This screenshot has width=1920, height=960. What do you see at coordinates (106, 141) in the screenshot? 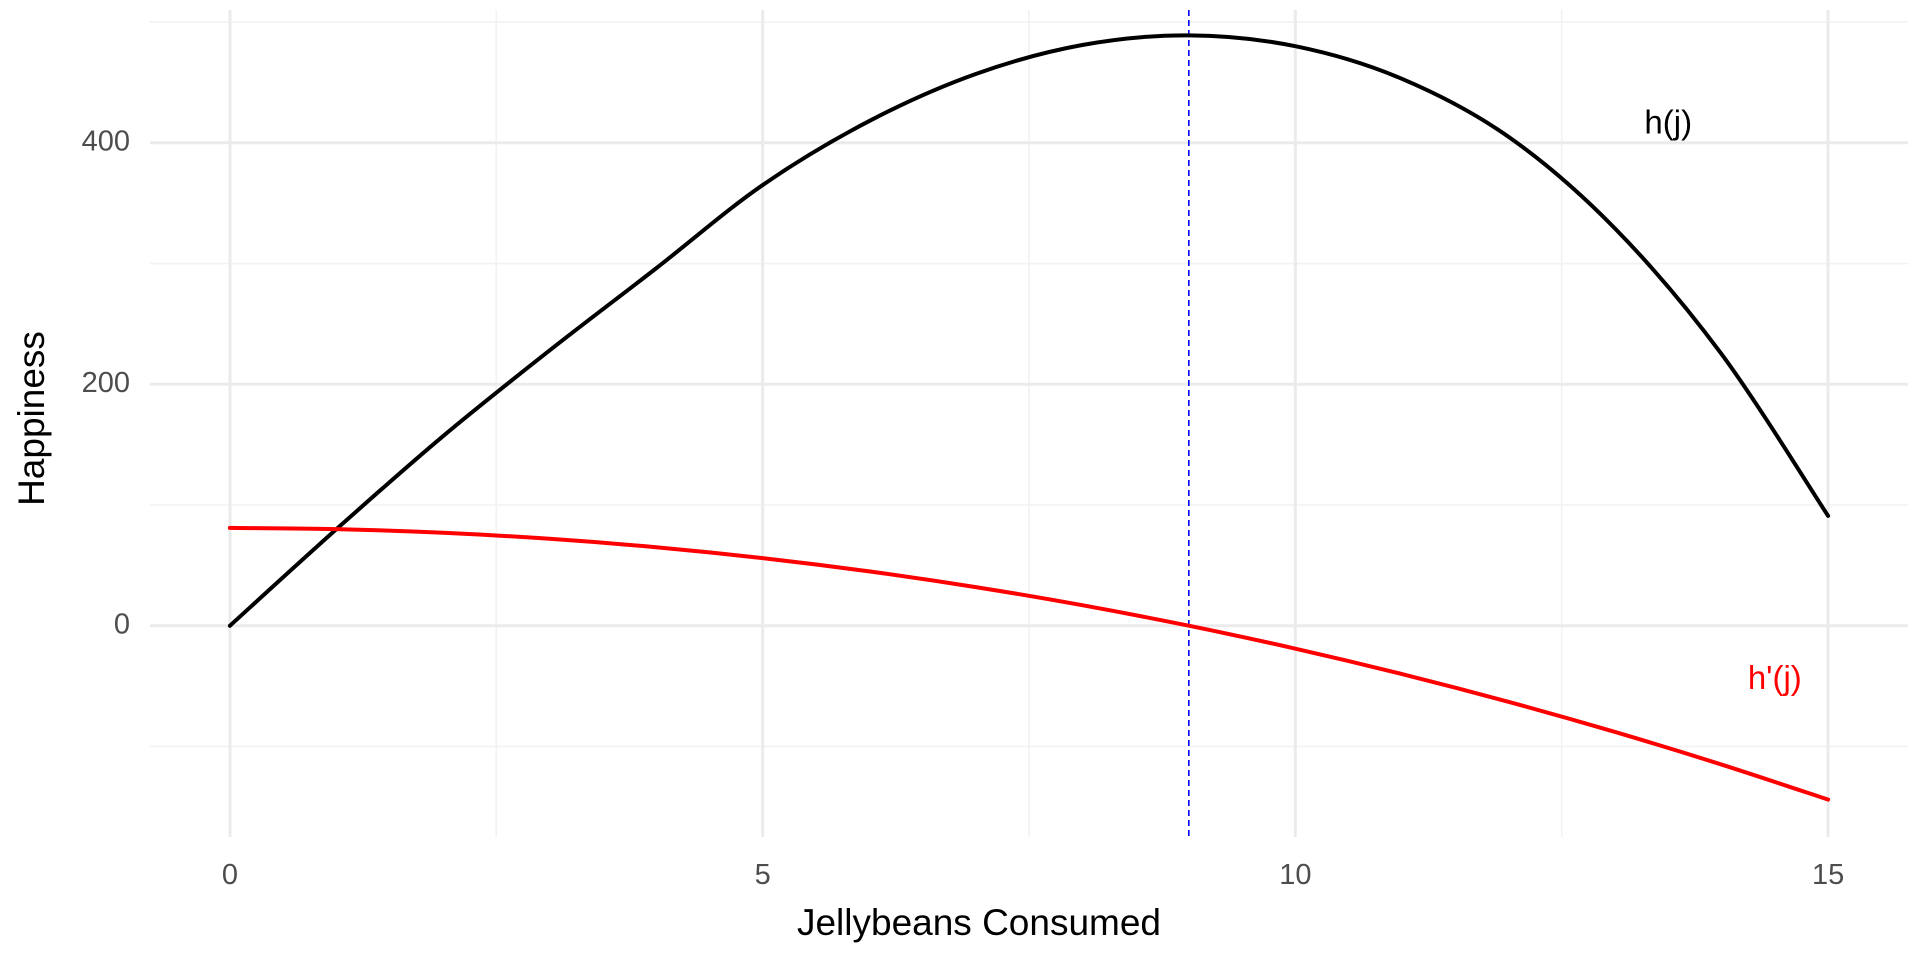
I see `y-tick-label: 400` at bounding box center [106, 141].